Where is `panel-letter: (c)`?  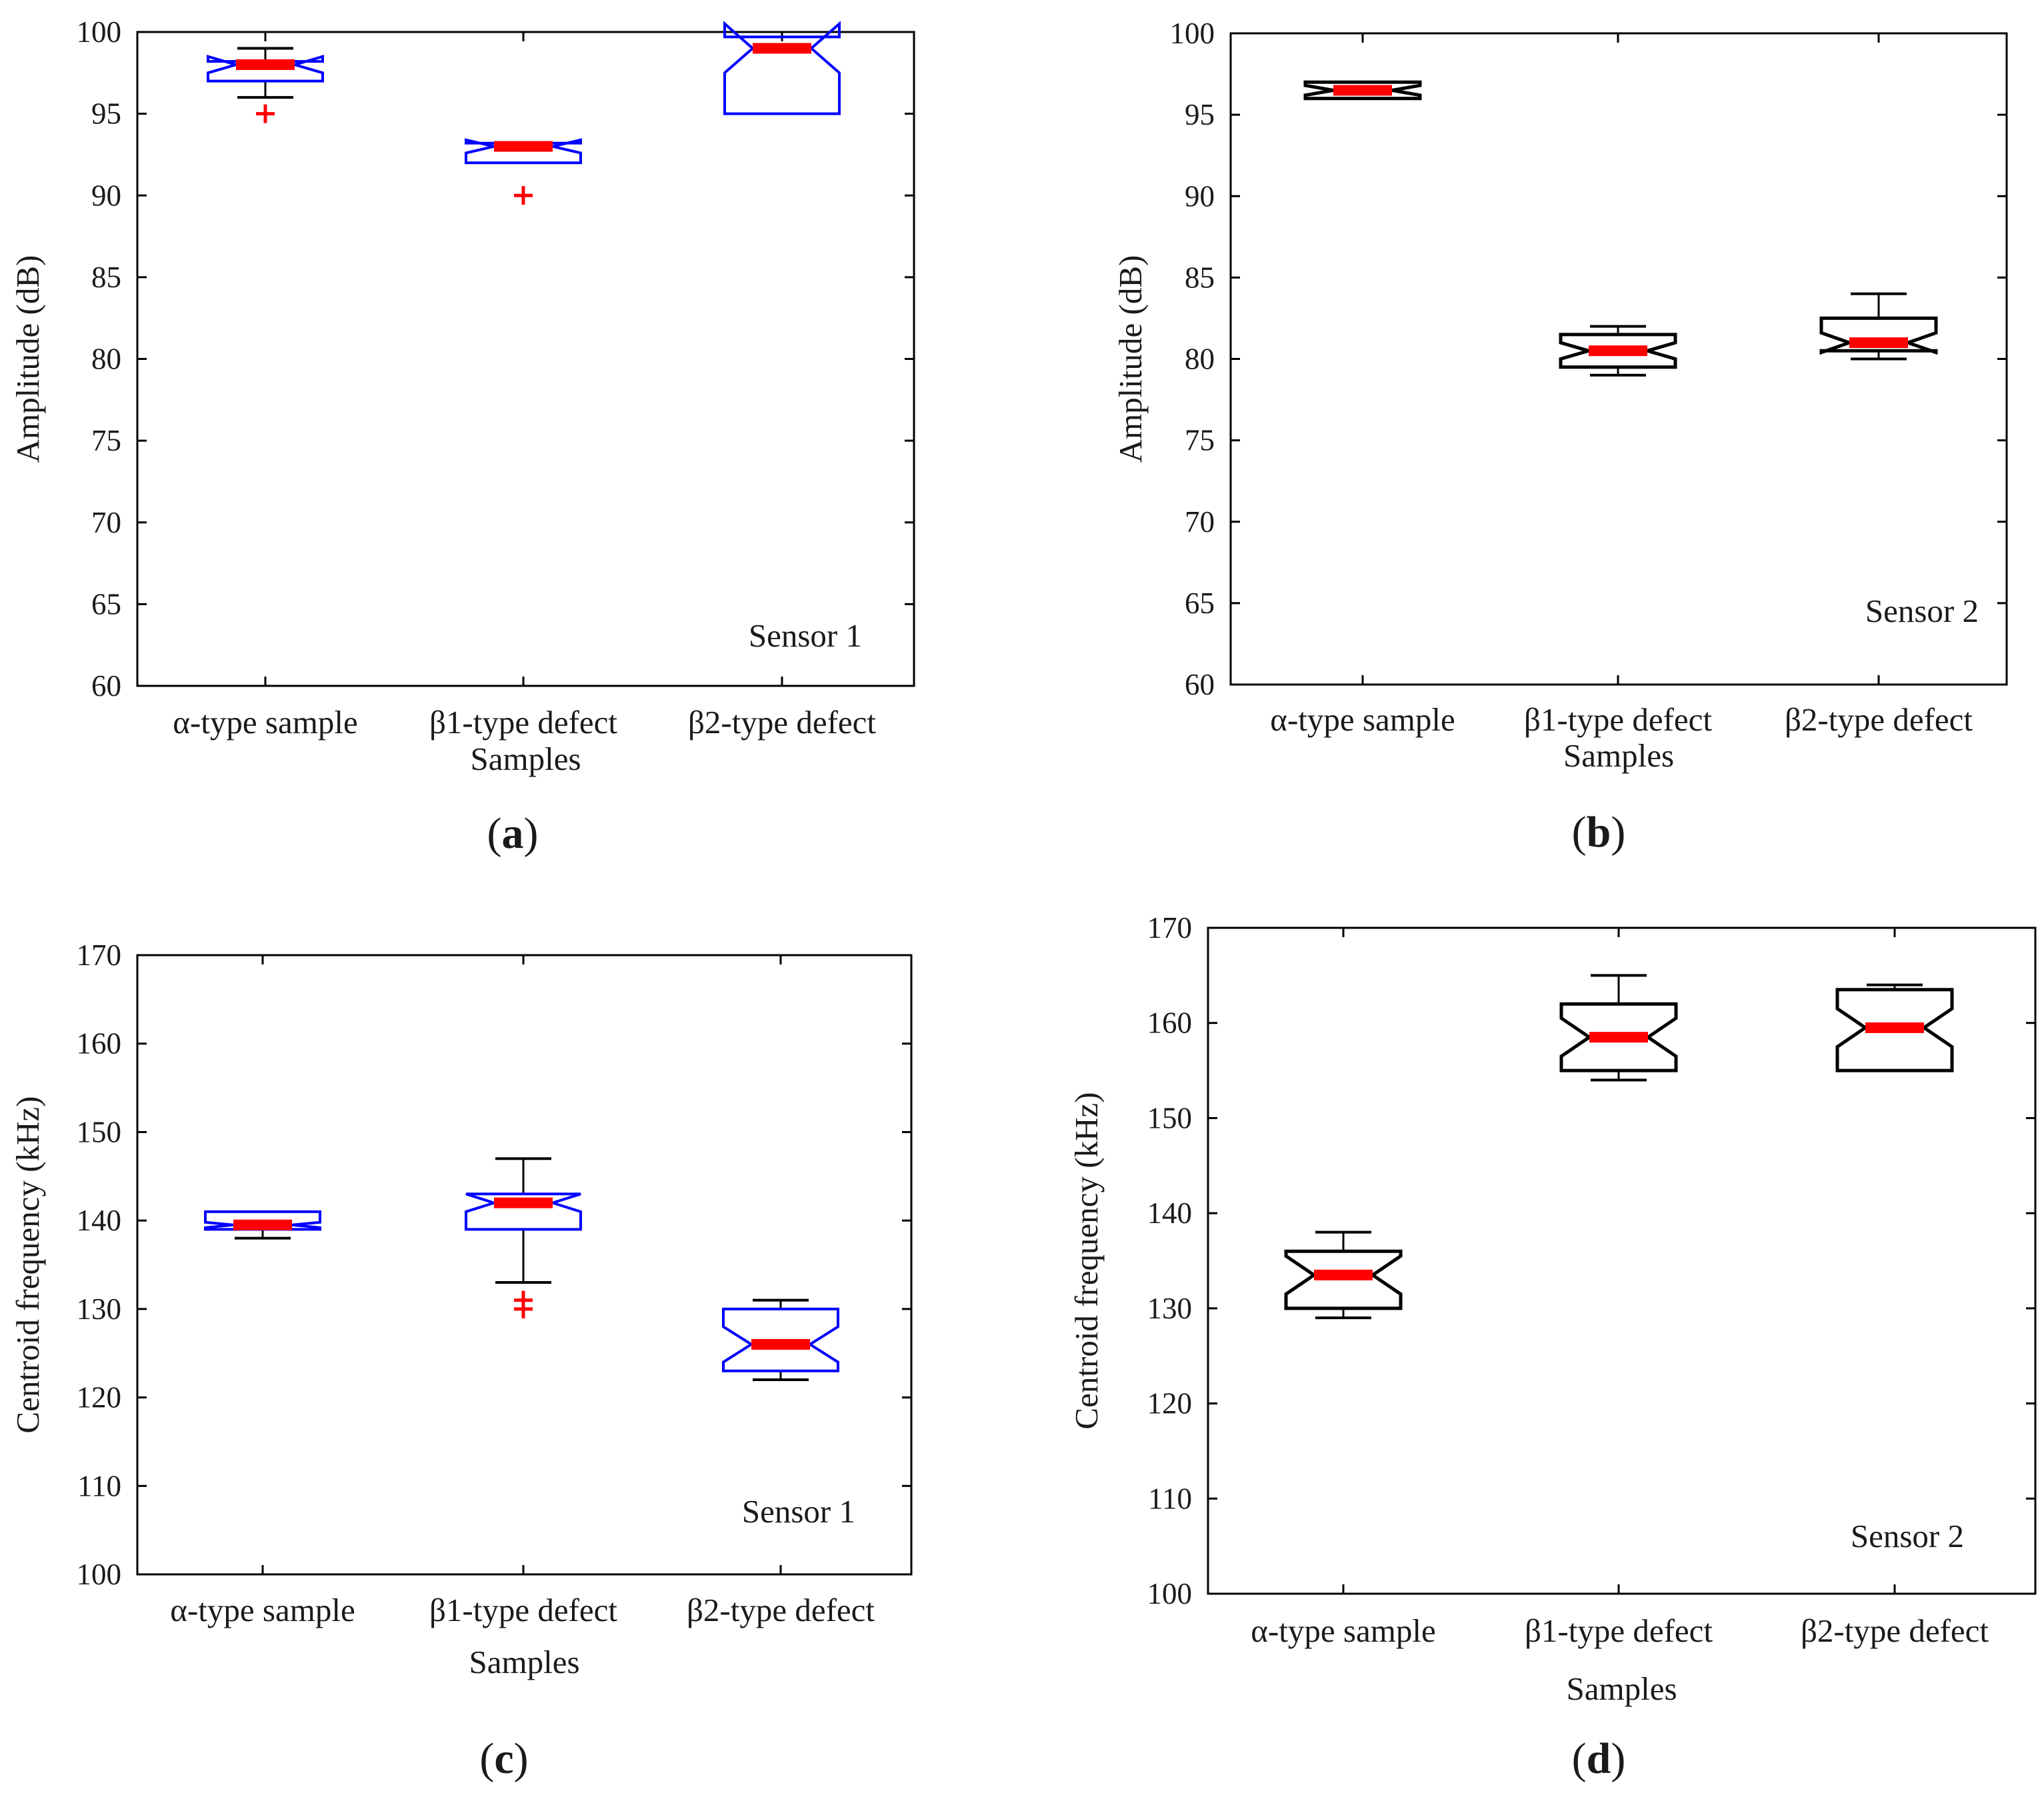
panel-letter: (c) is located at coordinates (503, 1759).